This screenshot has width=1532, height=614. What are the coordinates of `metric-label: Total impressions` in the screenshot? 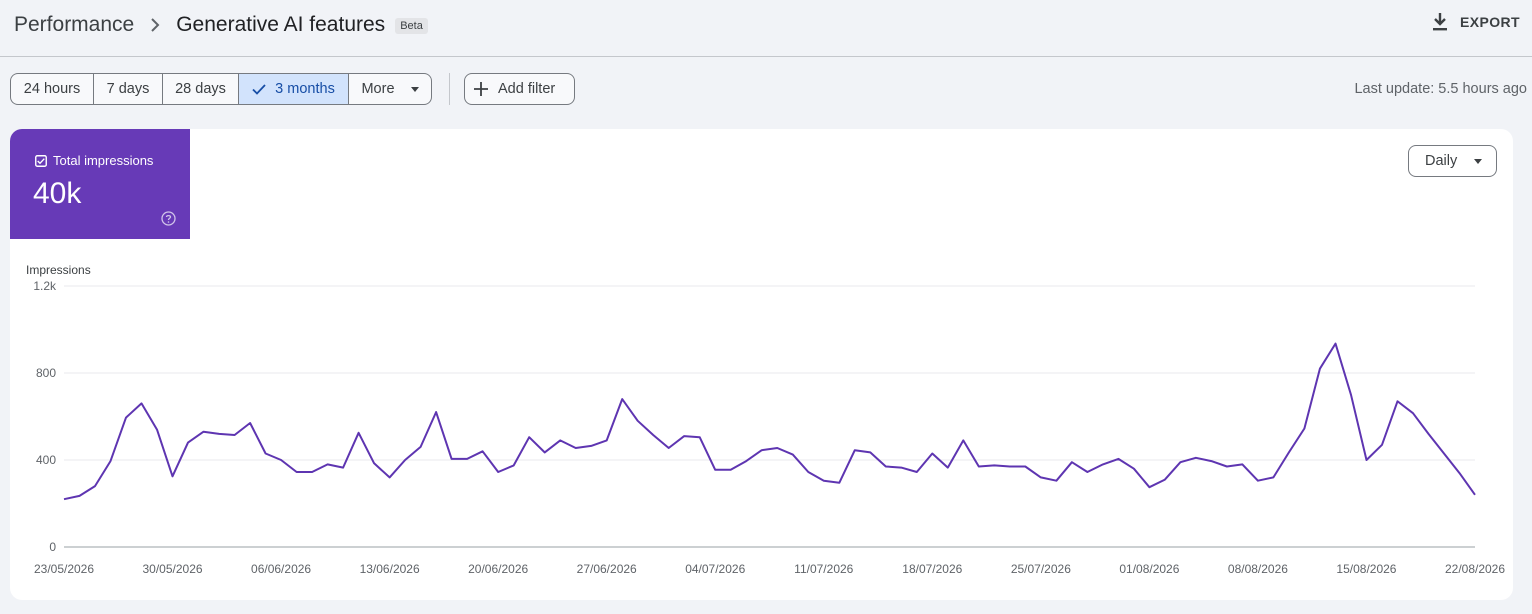 It's located at (103, 160).